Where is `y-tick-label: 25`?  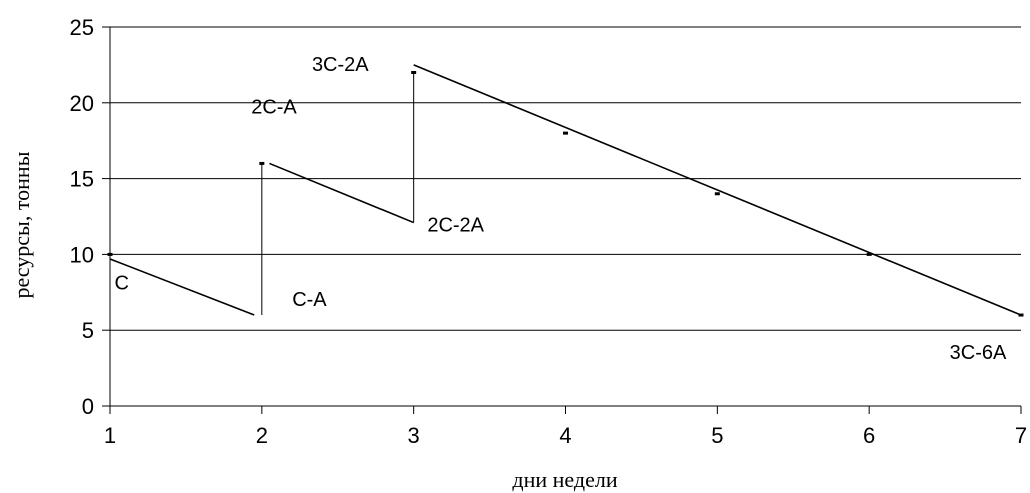
y-tick-label: 25 is located at coordinates (82, 27).